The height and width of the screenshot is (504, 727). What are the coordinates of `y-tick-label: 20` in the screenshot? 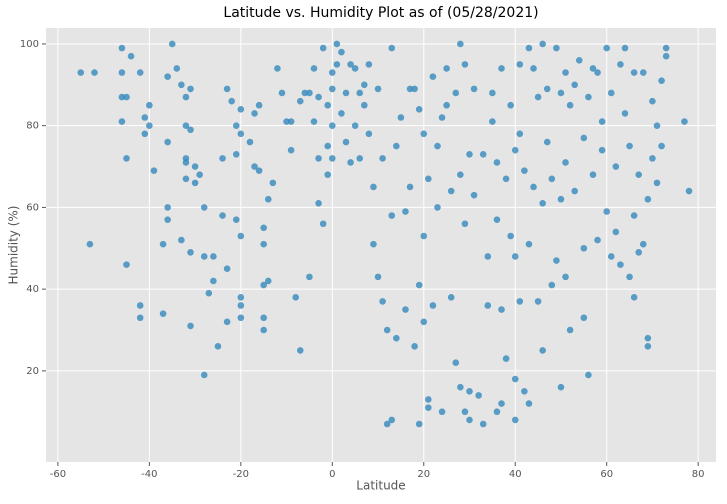 It's located at (32, 371).